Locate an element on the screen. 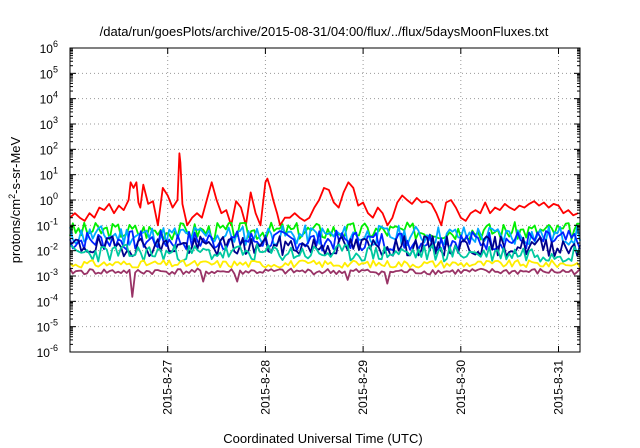 The height and width of the screenshot is (448, 640). y-tick-label: 10⁵ is located at coordinates (49, 72).